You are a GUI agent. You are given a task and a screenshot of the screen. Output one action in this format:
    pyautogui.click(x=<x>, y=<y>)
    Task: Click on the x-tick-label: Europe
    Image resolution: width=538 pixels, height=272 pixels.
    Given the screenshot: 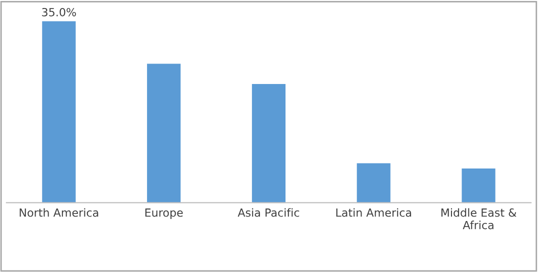 What is the action you would take?
    pyautogui.click(x=164, y=213)
    